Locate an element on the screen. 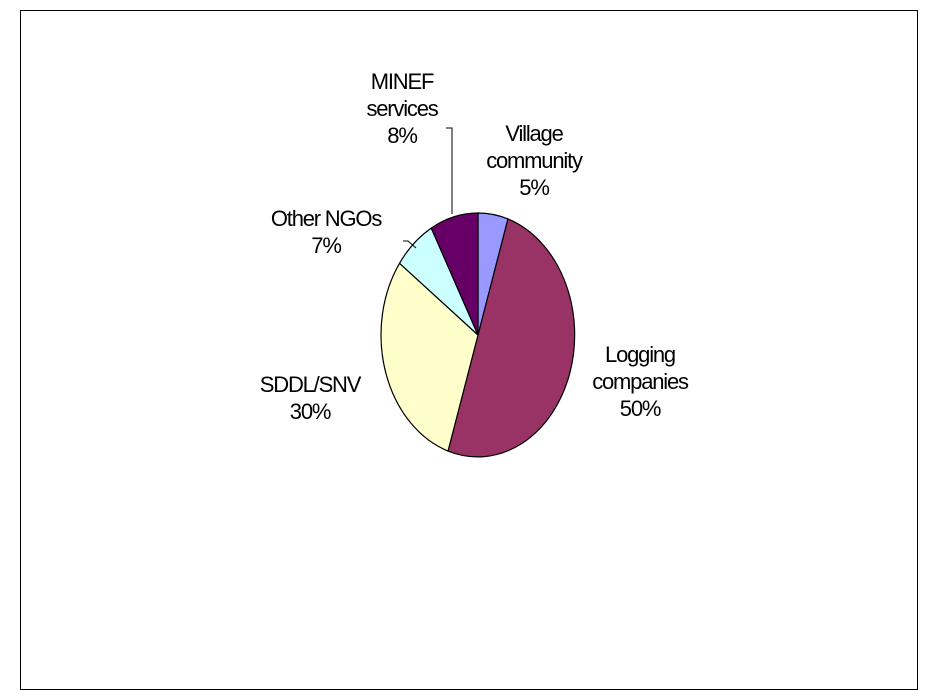 The height and width of the screenshot is (690, 937). slice-label-line: companies is located at coordinates (640, 381).